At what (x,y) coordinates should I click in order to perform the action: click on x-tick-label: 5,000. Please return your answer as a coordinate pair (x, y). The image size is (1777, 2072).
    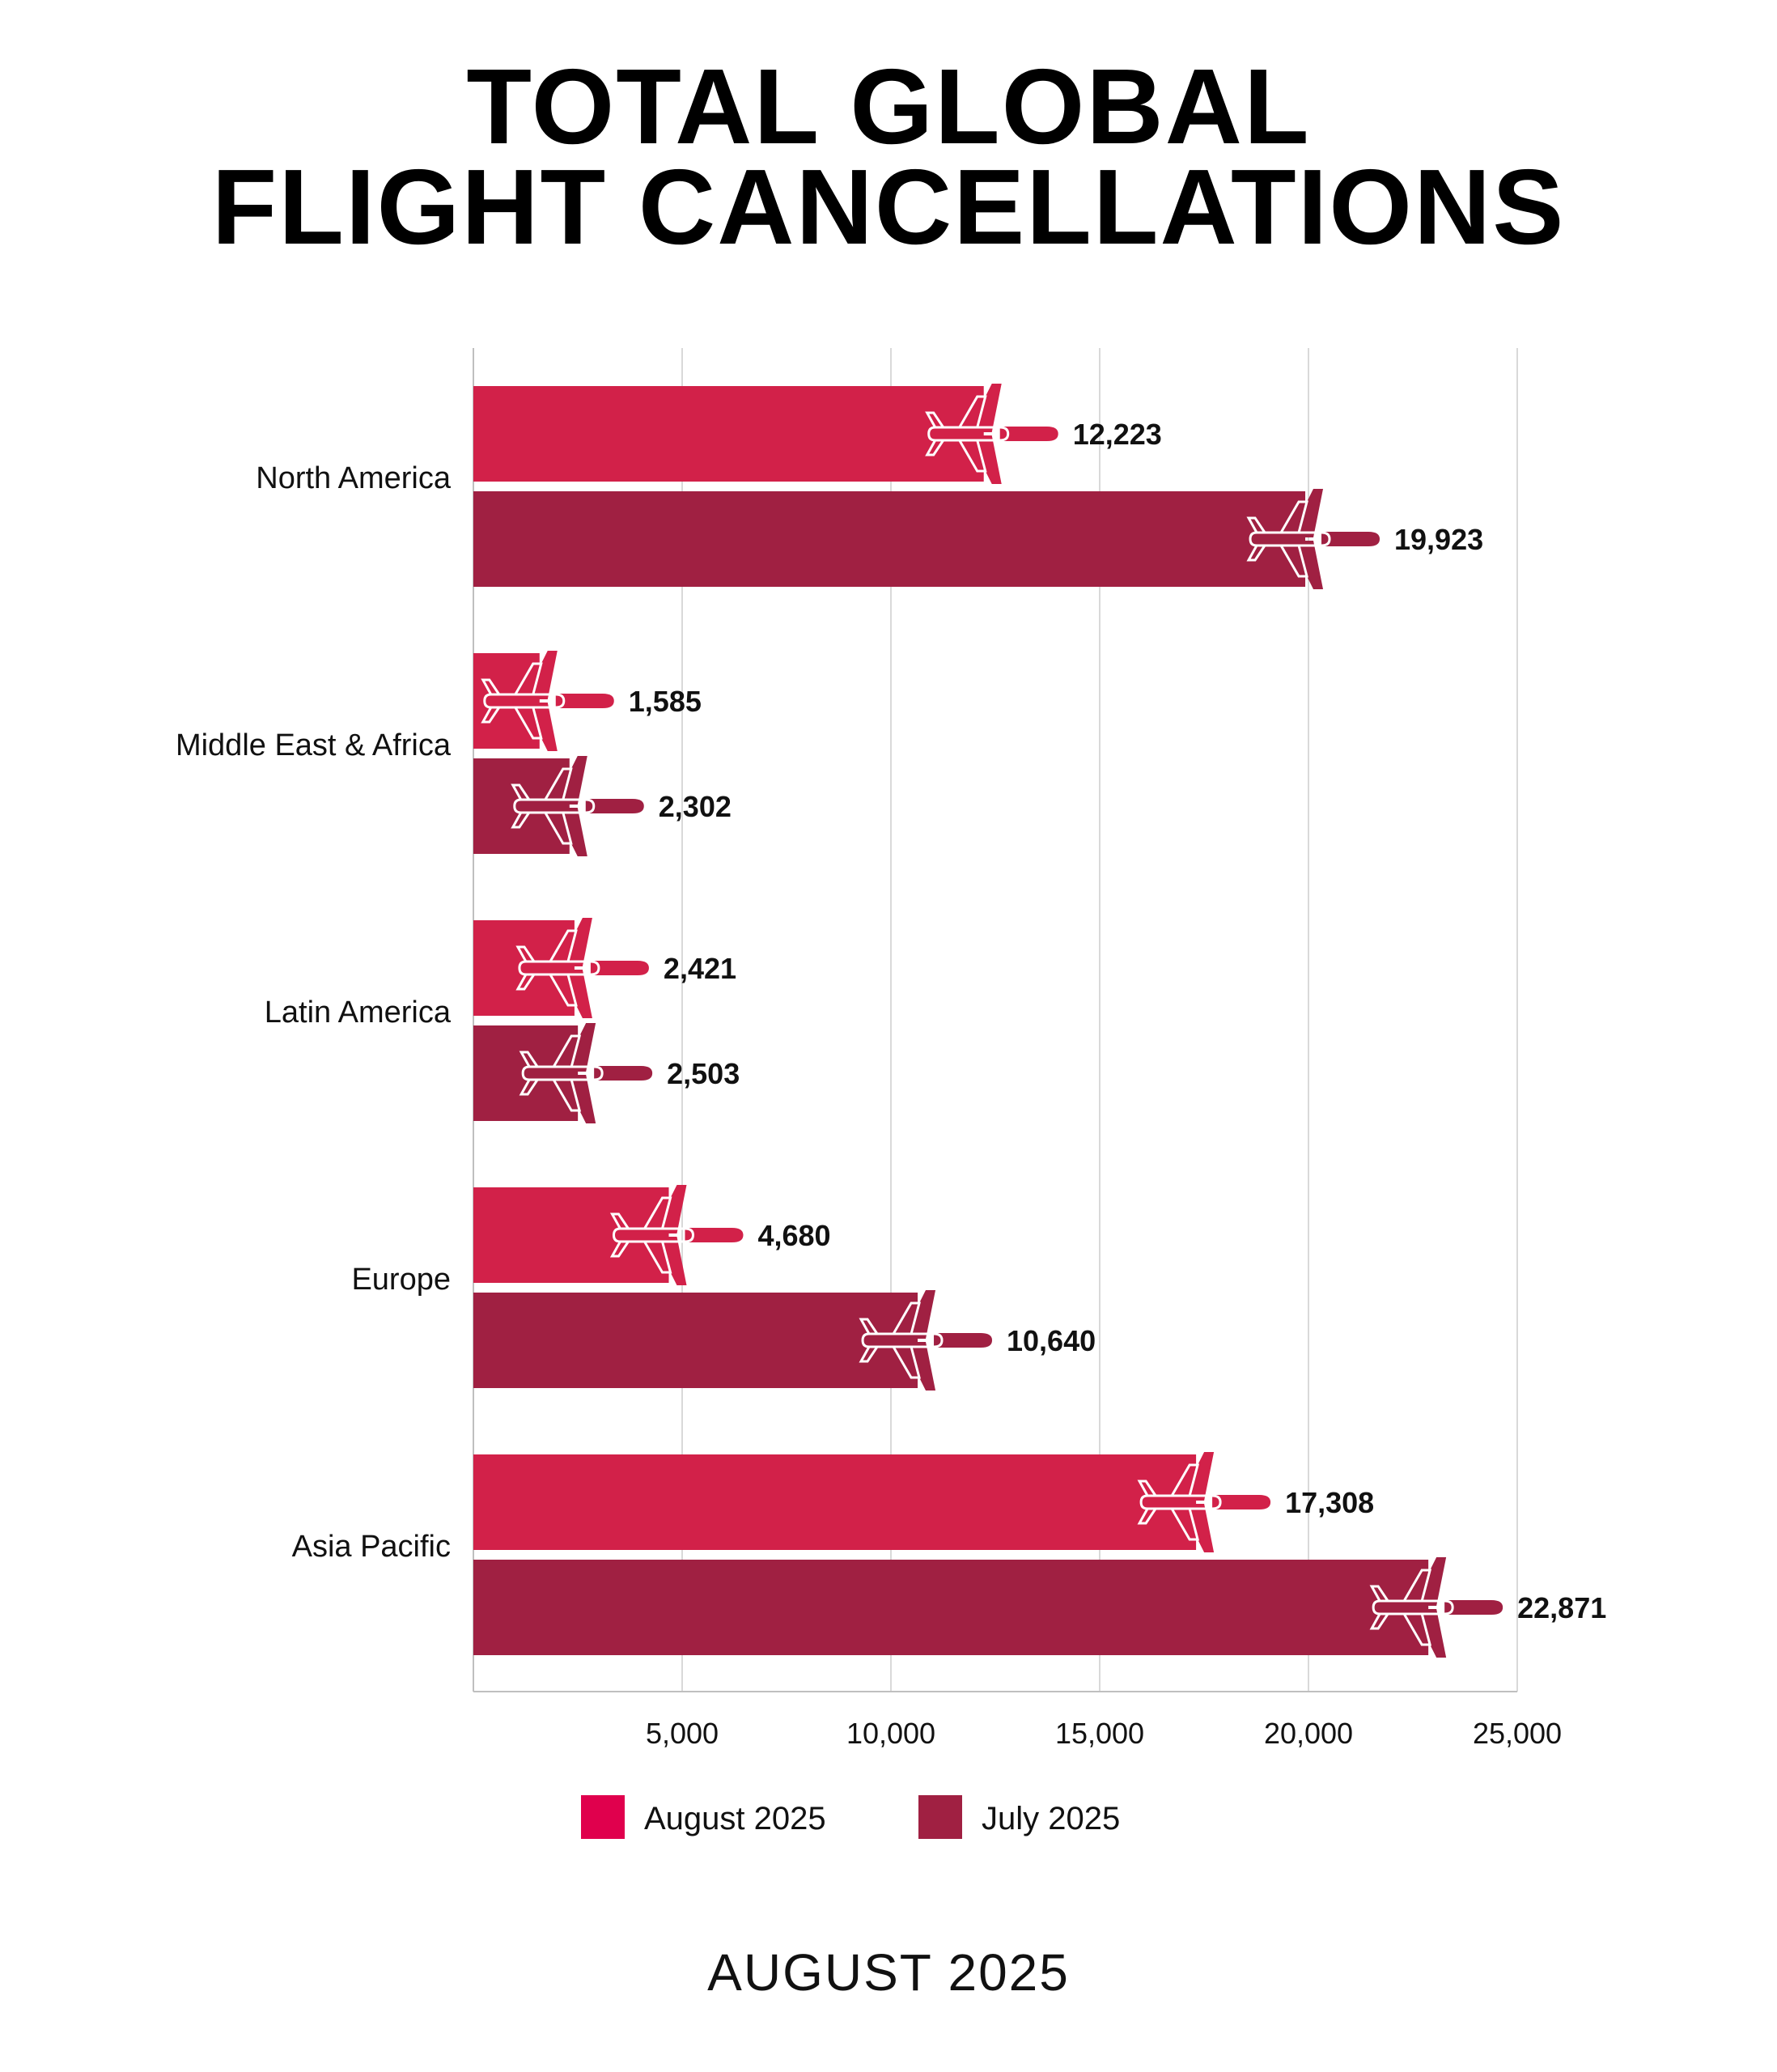
    Looking at the image, I should click on (682, 1733).